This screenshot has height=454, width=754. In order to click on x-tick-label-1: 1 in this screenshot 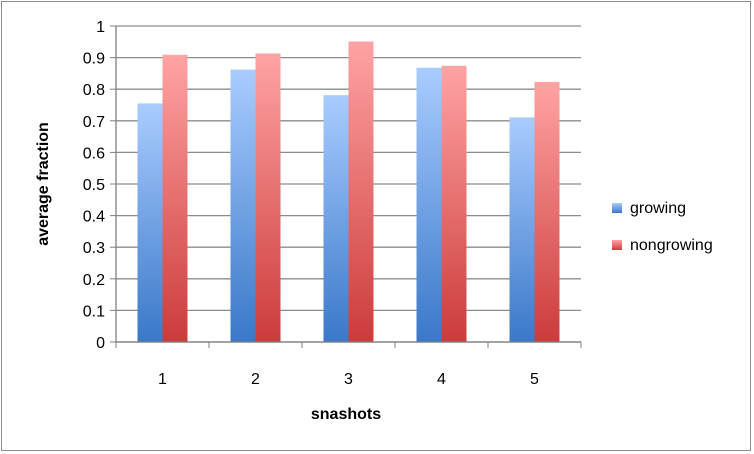, I will do `click(162, 379)`.